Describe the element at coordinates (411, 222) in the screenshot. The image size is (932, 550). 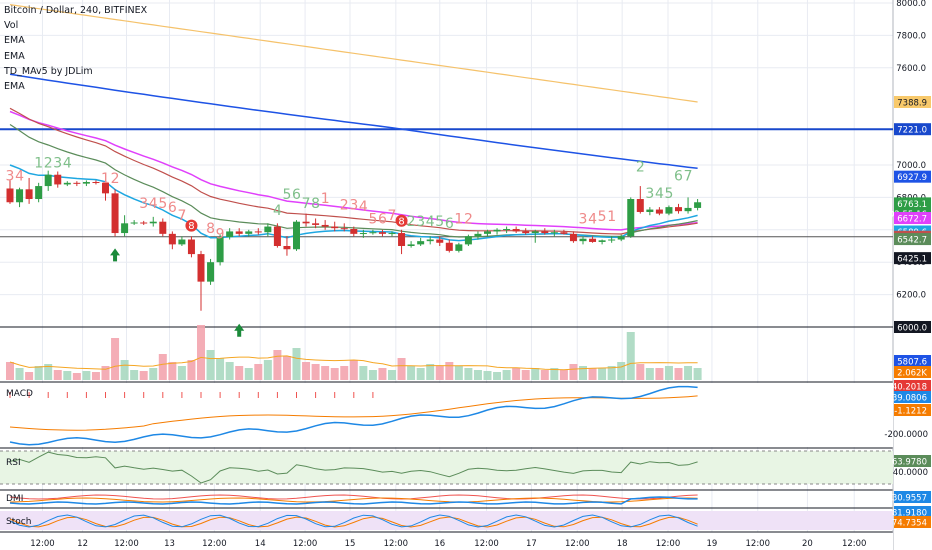
I see `td-count-up: 2` at that location.